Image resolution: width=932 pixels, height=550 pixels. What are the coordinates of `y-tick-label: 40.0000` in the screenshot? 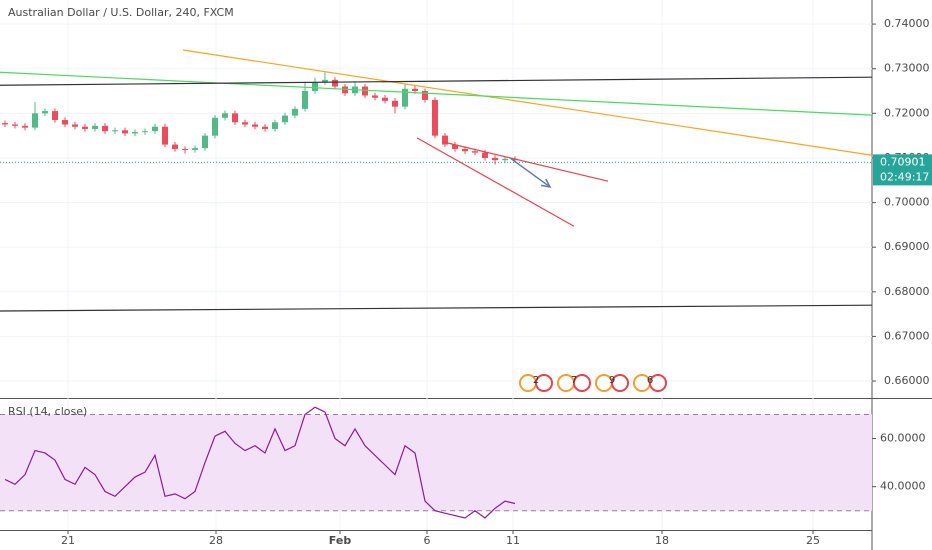 It's located at (903, 486).